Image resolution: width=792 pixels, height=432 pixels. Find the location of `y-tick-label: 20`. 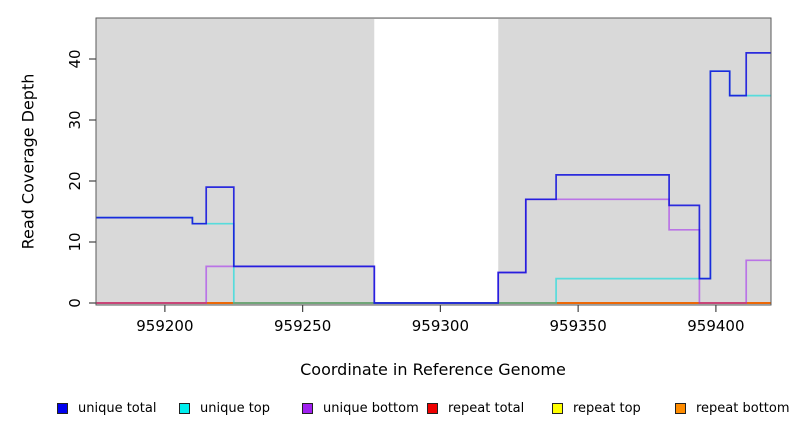

y-tick-label: 20 is located at coordinates (75, 180).